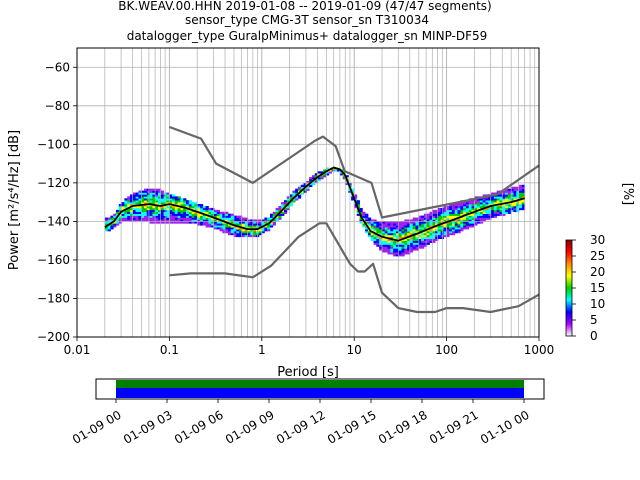 Image resolution: width=640 pixels, height=480 pixels. Describe the element at coordinates (169, 350) in the screenshot. I see `x-tick-label: 0.1` at that location.